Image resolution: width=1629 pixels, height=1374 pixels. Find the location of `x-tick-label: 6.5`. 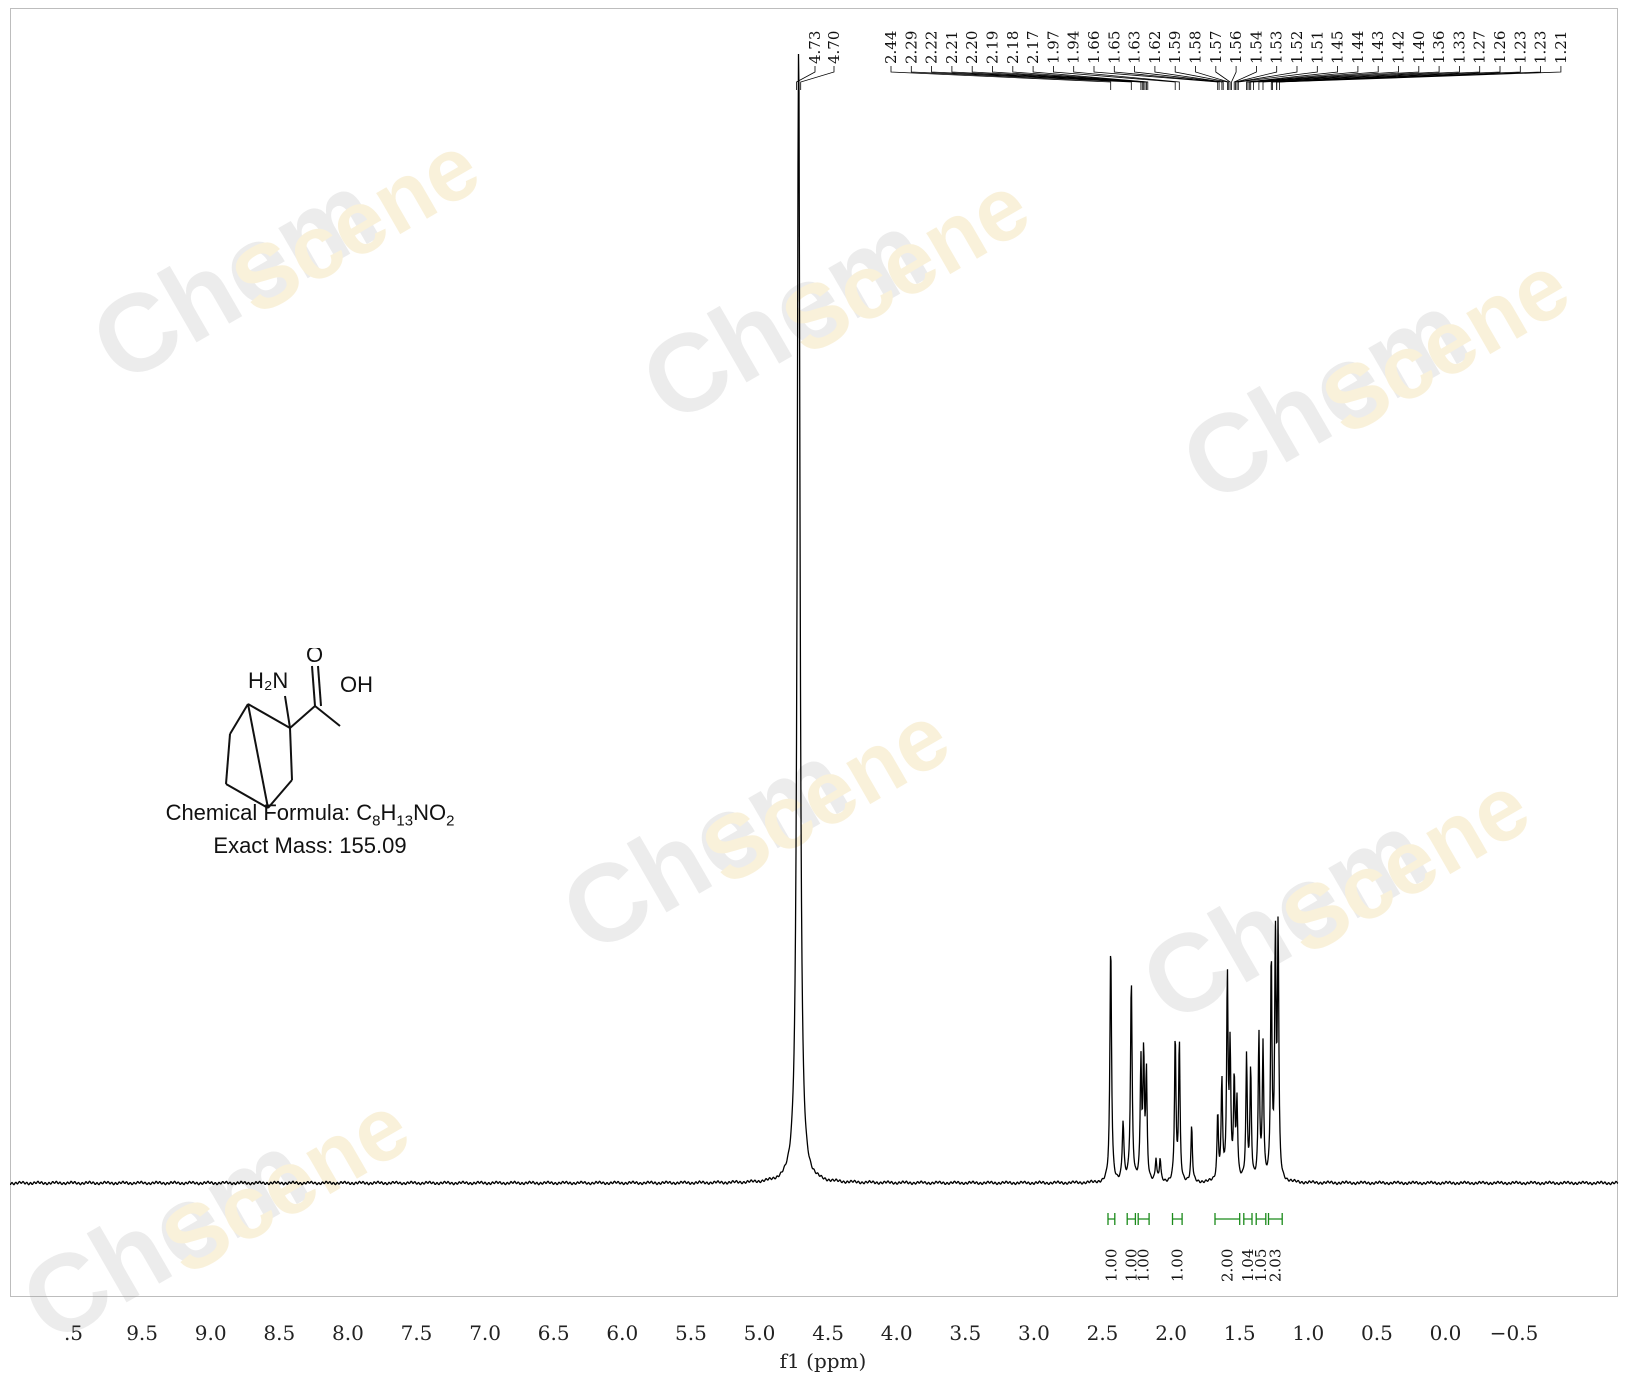

x-tick-label: 6.5 is located at coordinates (554, 1333).